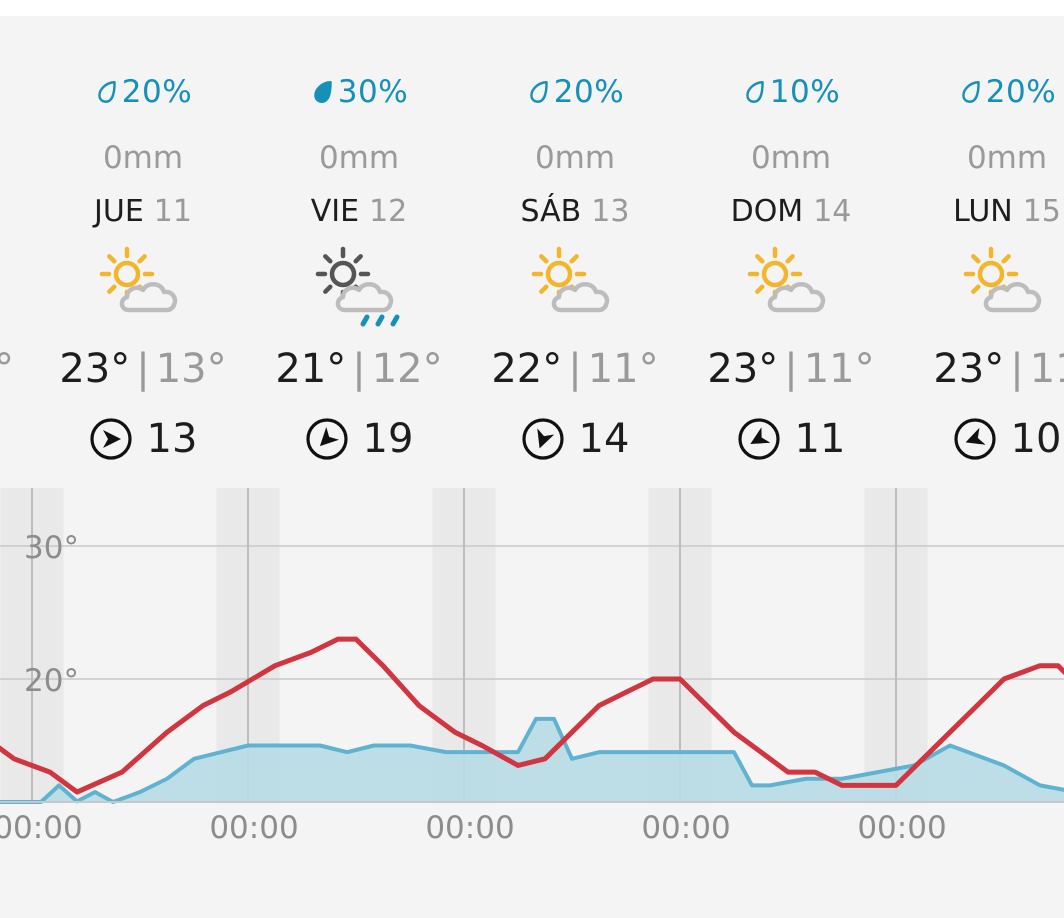  I want to click on day-label: DOM 14, so click(791, 211).